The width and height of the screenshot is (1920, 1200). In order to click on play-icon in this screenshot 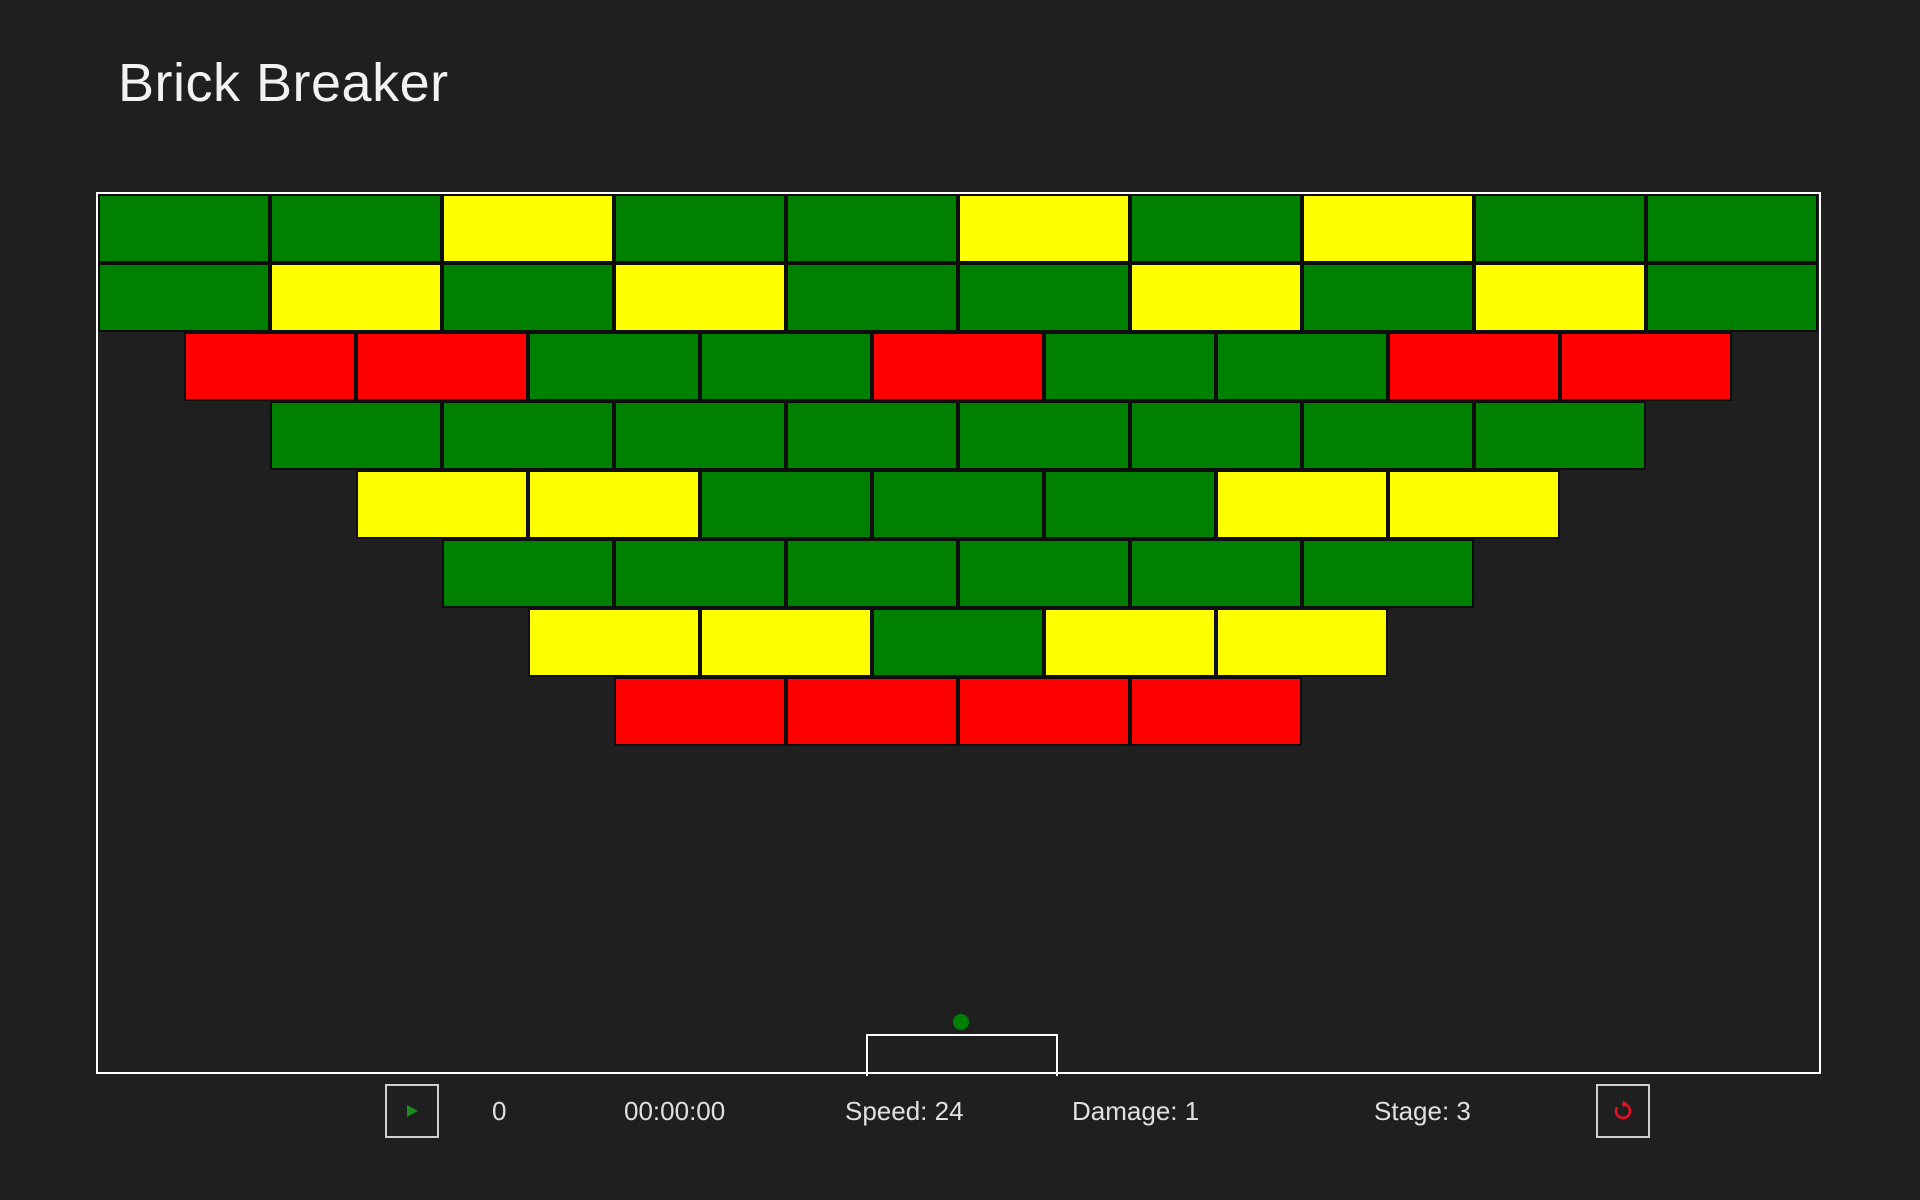, I will do `click(412, 1111)`.